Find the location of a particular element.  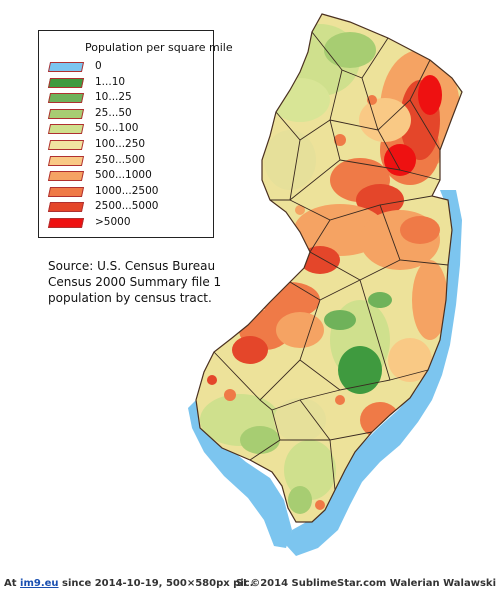

legend-item: 10...25 is located at coordinates (128, 98).